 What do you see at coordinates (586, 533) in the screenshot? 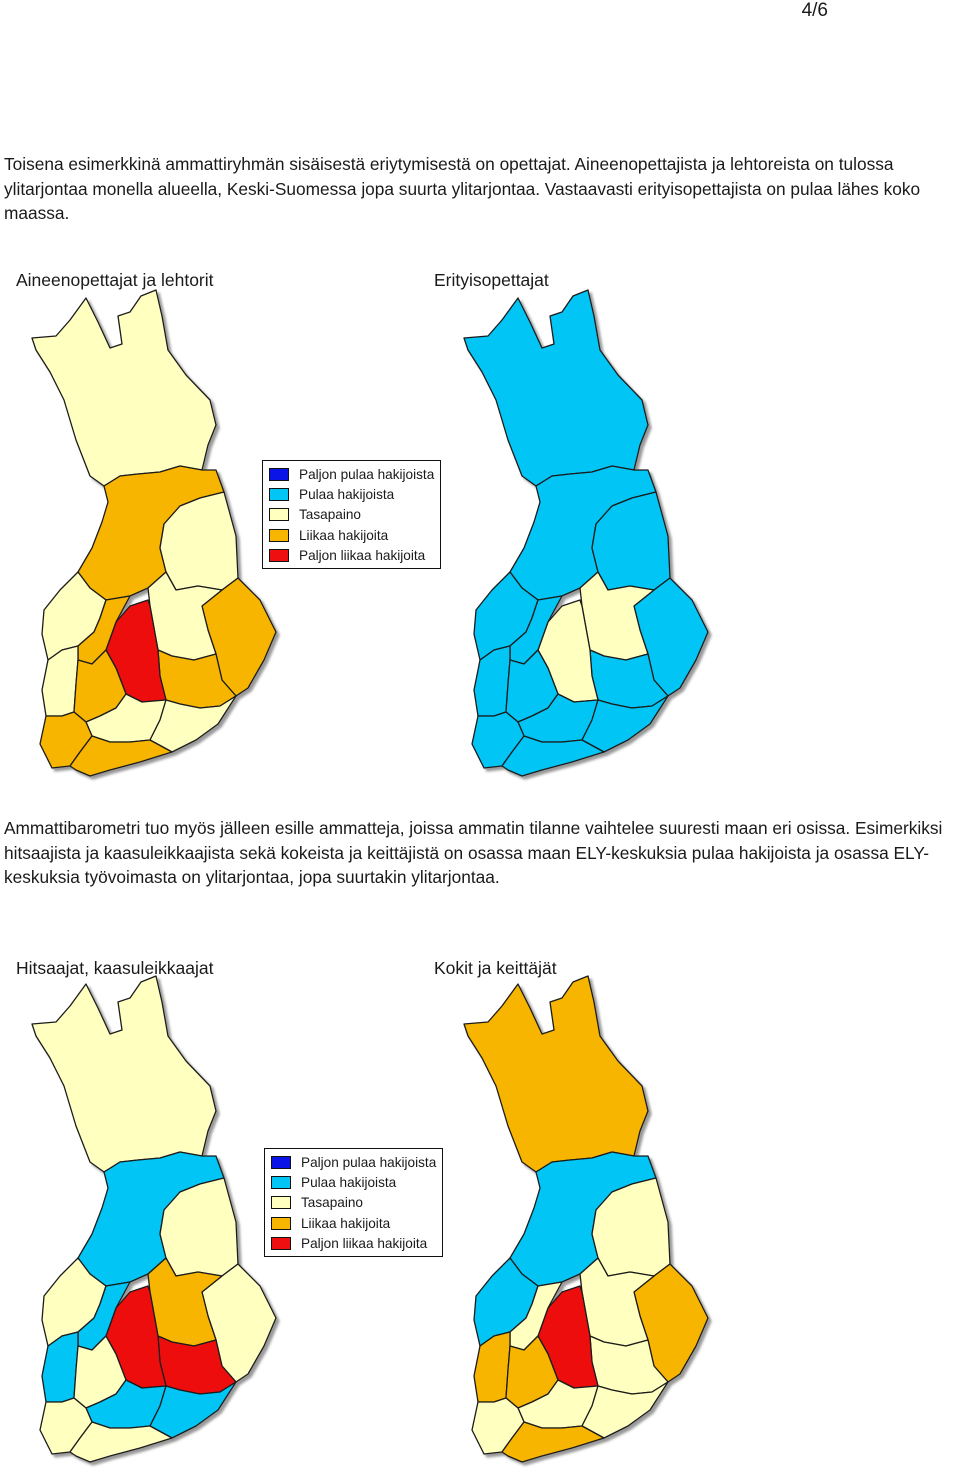
I see `map-erityisopettajat` at bounding box center [586, 533].